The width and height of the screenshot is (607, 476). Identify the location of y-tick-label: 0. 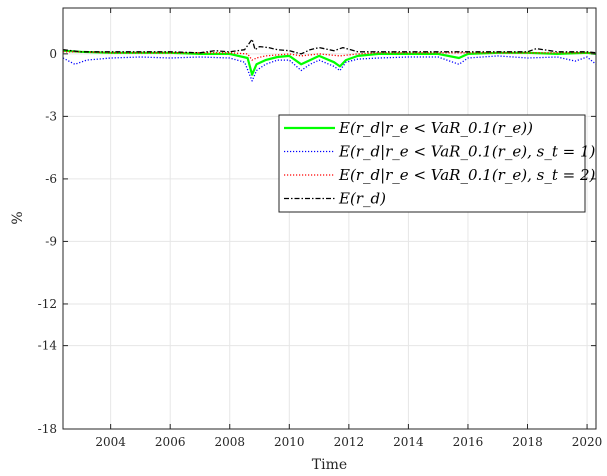
(53, 54).